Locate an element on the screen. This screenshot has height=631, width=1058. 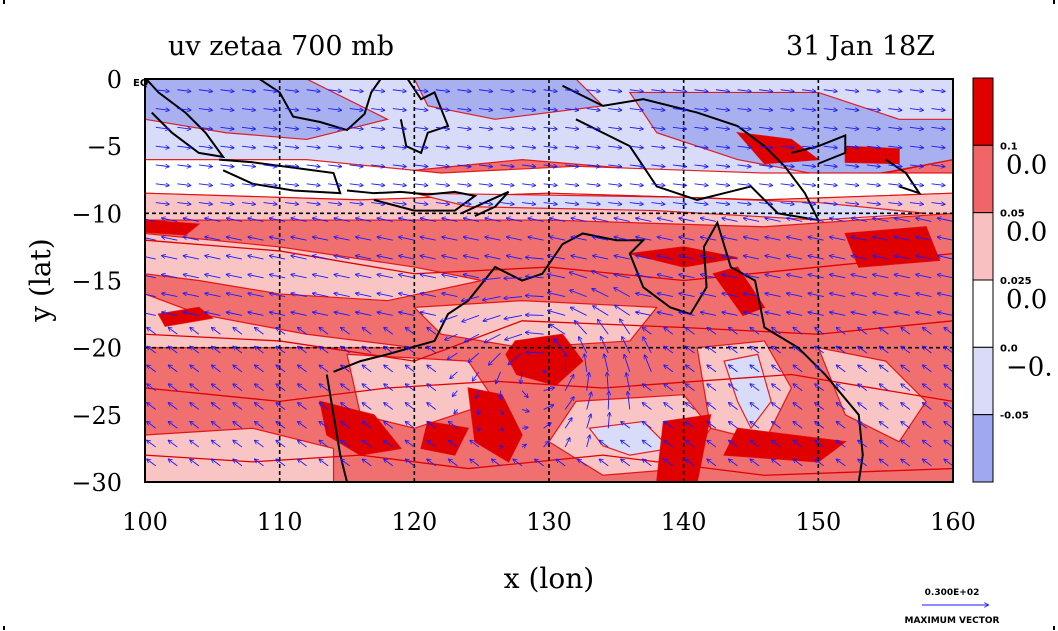
chart-title: uv zetaa 700 mb is located at coordinates (281, 46).